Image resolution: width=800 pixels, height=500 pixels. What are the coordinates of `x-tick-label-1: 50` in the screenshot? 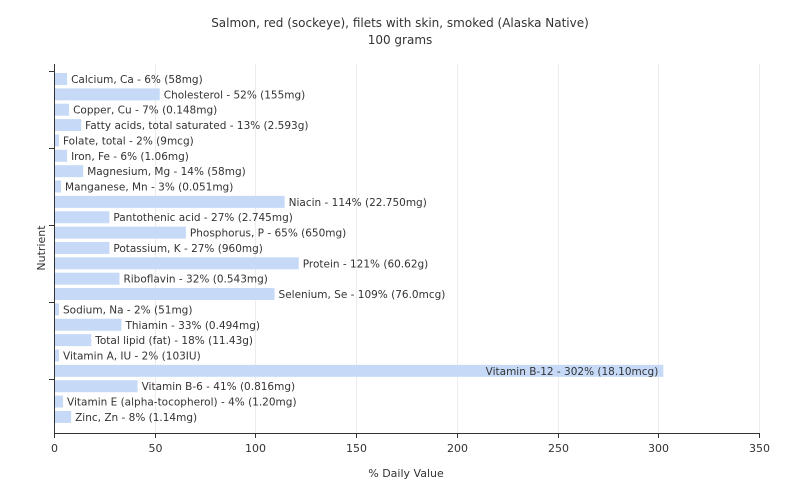 It's located at (156, 448).